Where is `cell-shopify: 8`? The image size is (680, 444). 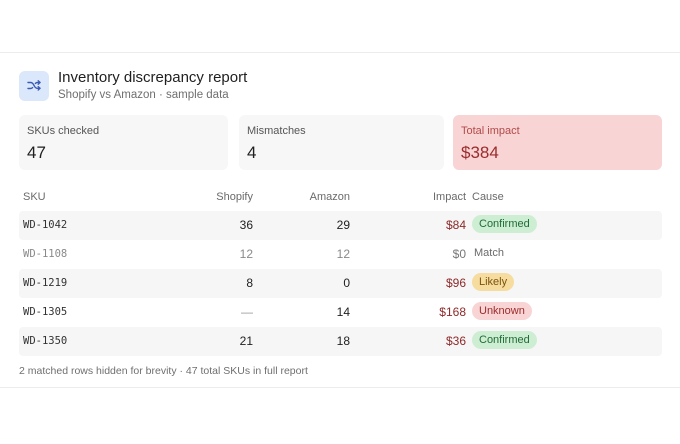
cell-shopify: 8 is located at coordinates (249, 283).